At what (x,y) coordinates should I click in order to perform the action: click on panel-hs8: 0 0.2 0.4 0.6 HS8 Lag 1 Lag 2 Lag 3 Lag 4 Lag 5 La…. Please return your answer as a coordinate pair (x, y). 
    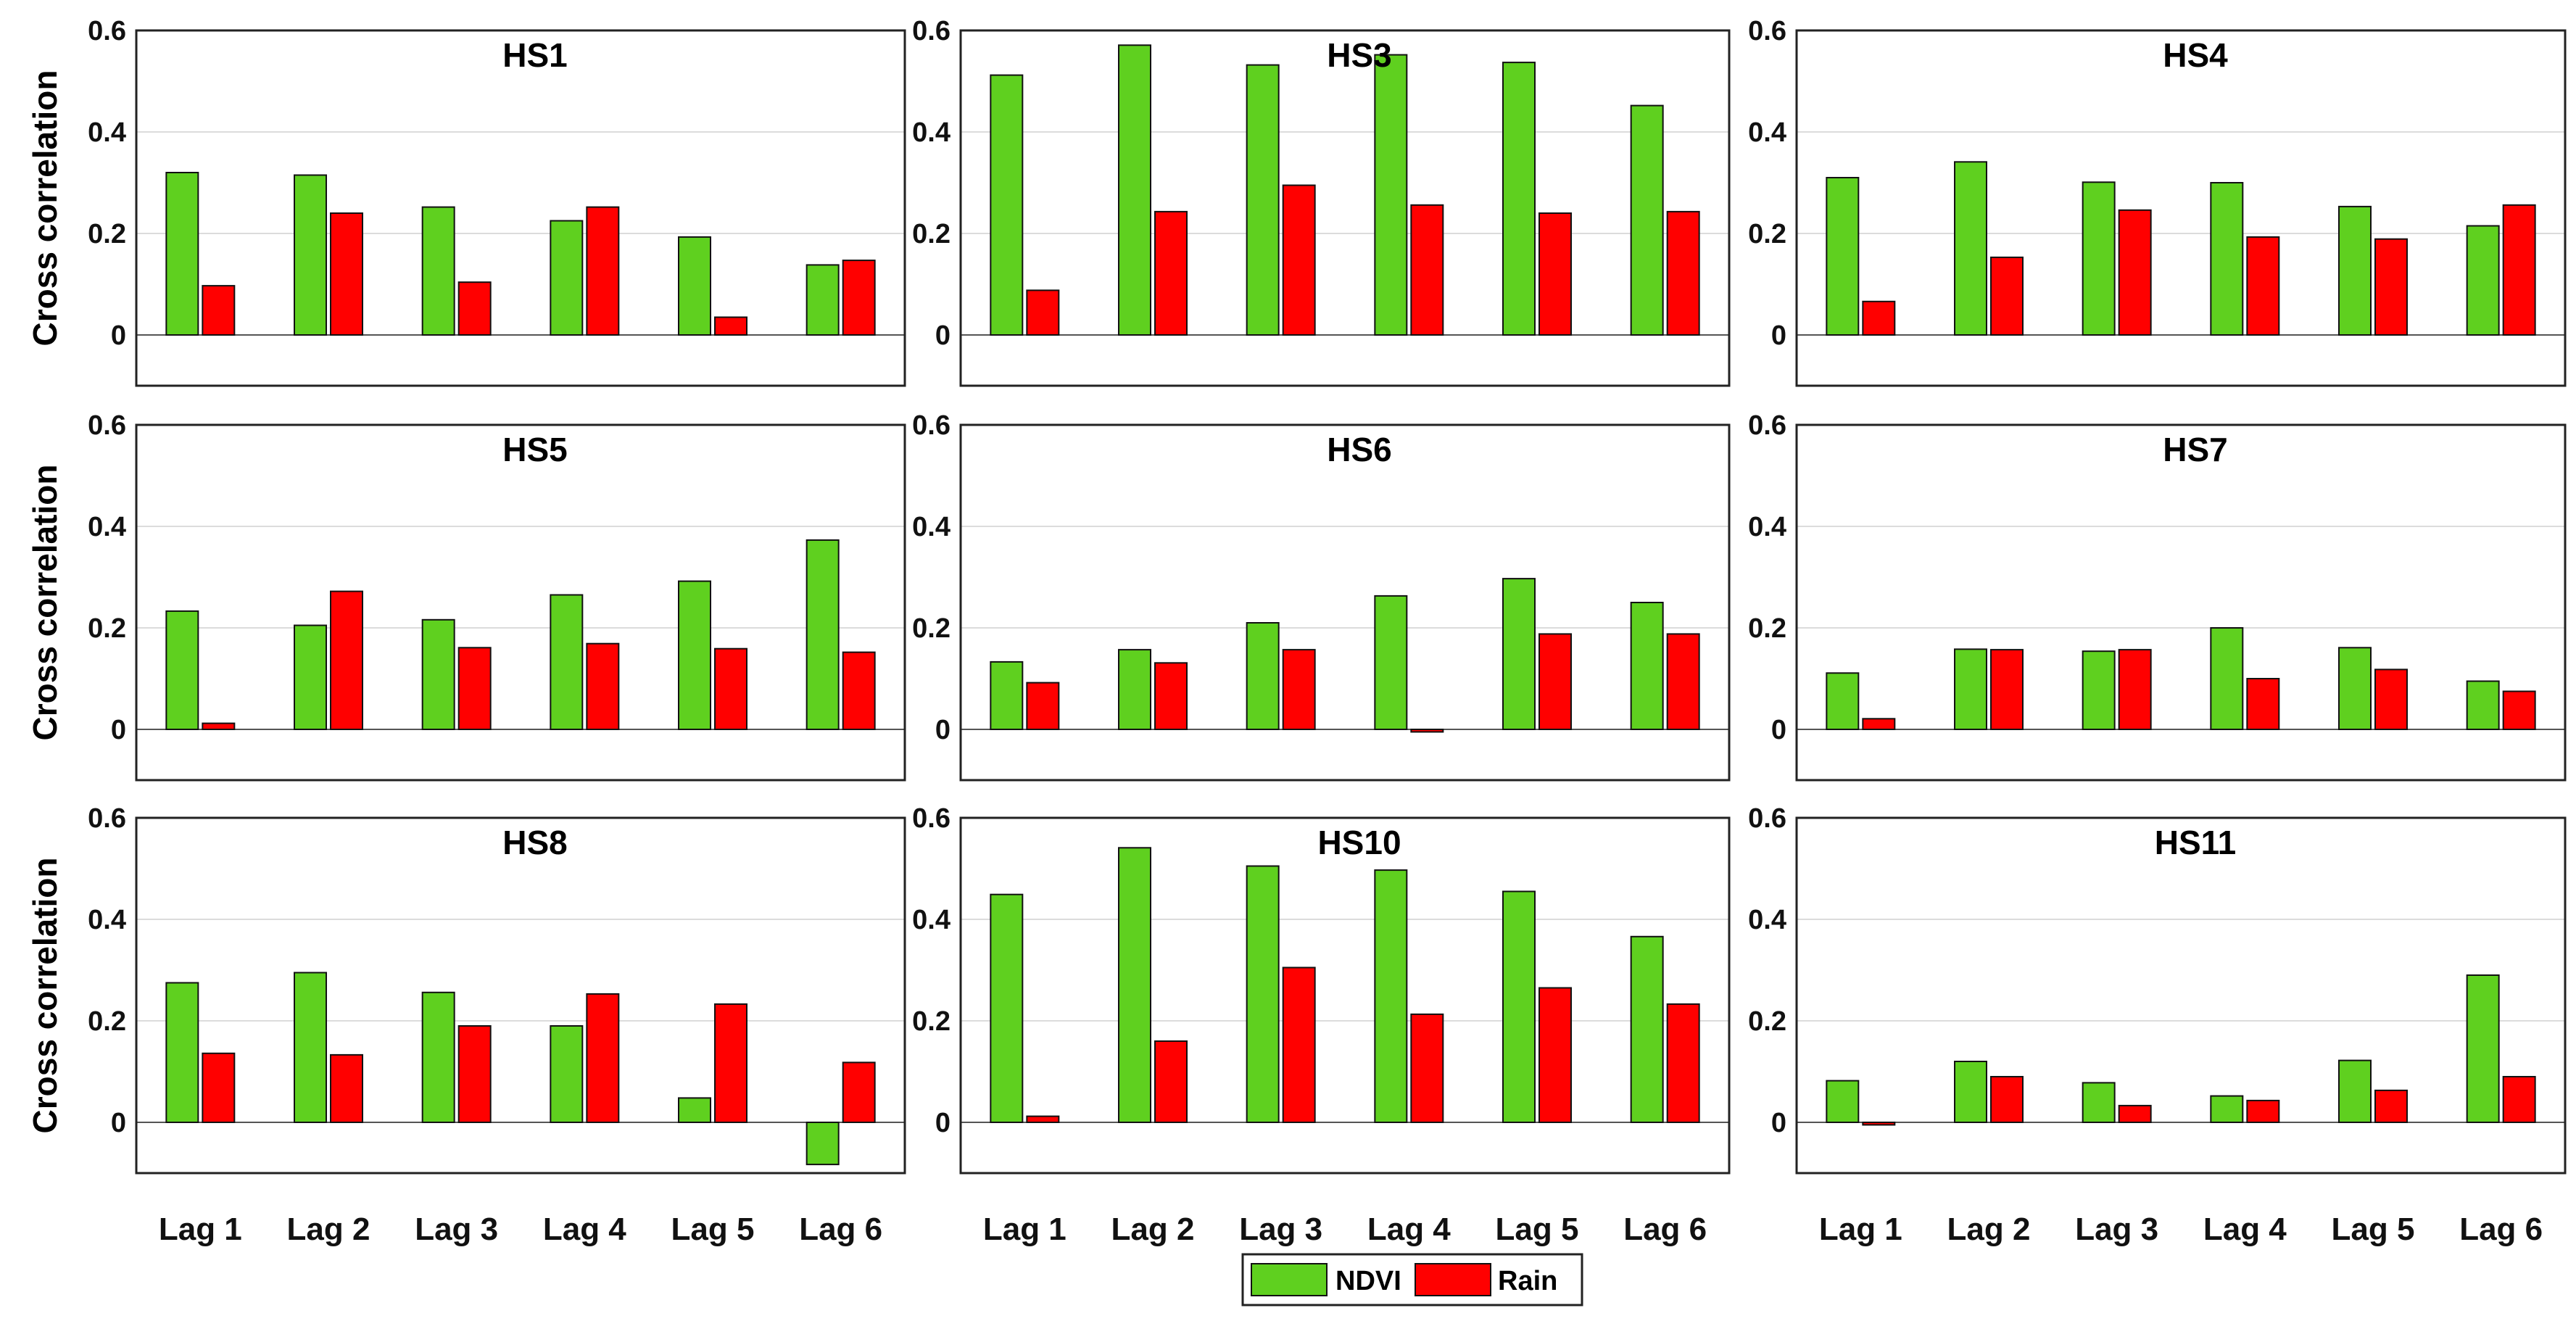
    Looking at the image, I should click on (466, 1025).